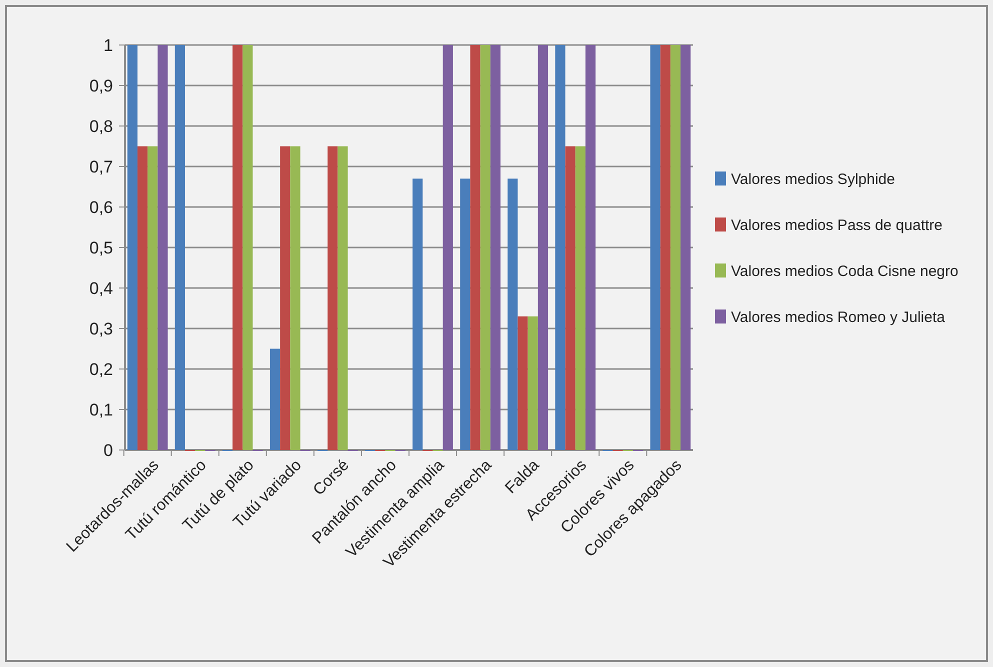 This screenshot has height=667, width=993. I want to click on legend-label: Valores medios Romeo y Julieta, so click(838, 317).